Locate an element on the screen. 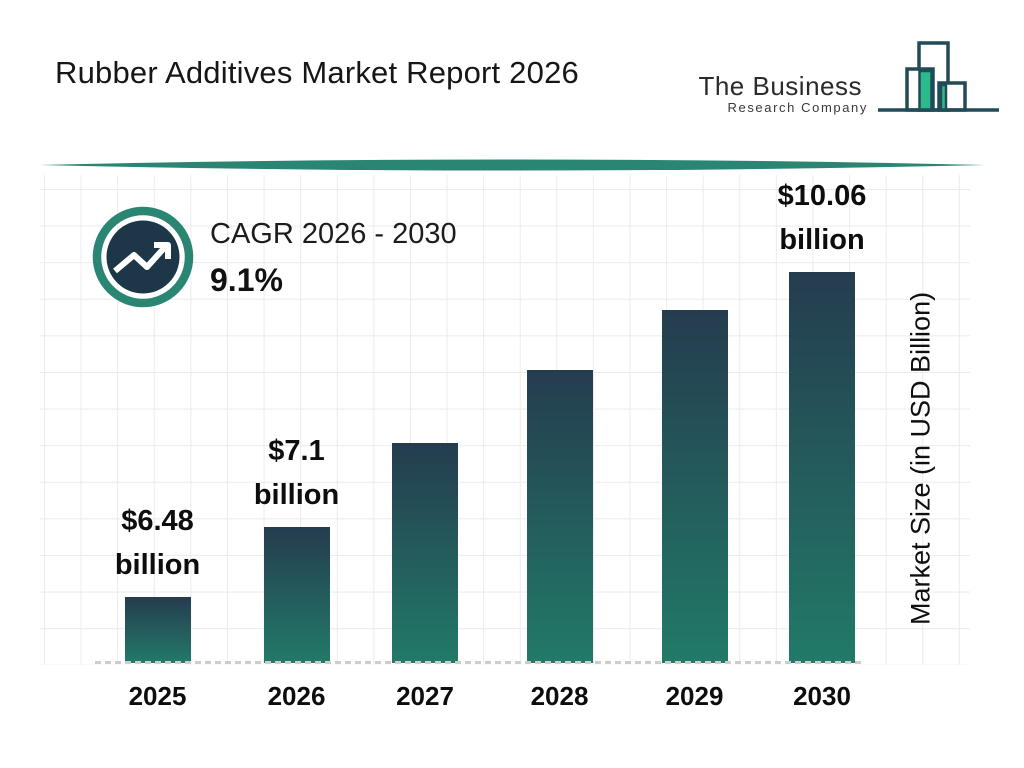 The height and width of the screenshot is (768, 1024). logo-skyline-icon is located at coordinates (938, 76).